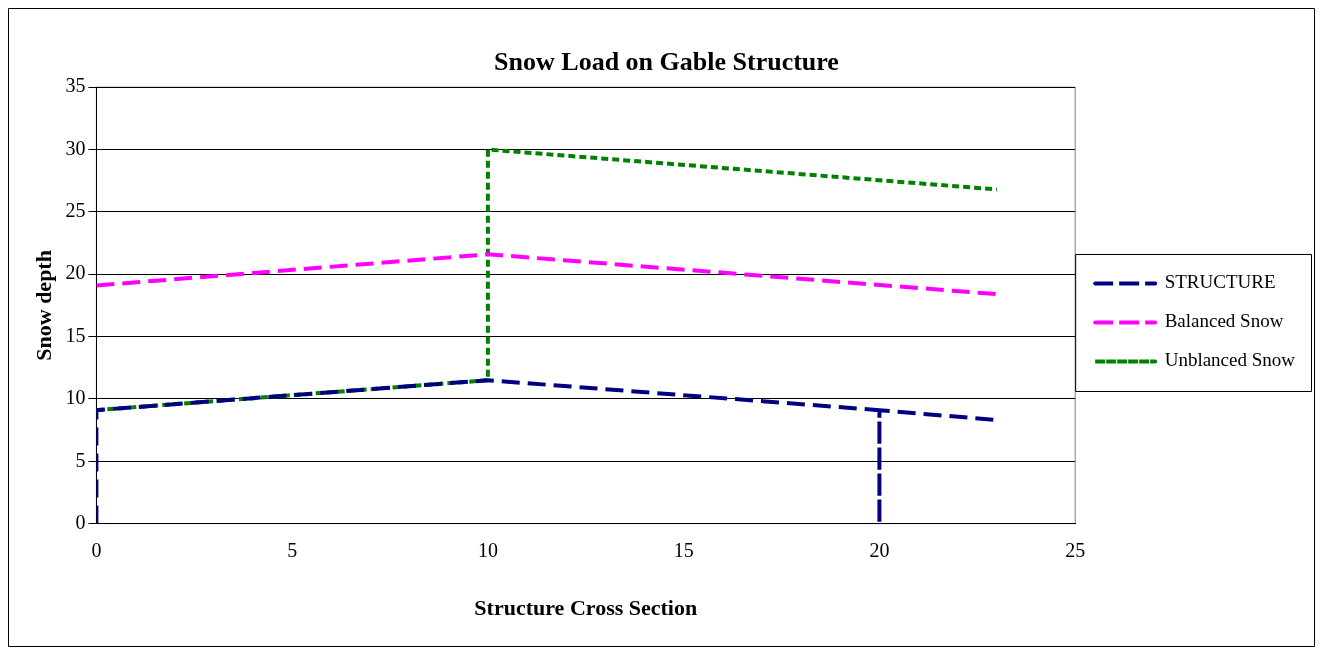 This screenshot has height=655, width=1323. Describe the element at coordinates (1230, 360) in the screenshot. I see `legend-label: Unblanced Snow` at that location.